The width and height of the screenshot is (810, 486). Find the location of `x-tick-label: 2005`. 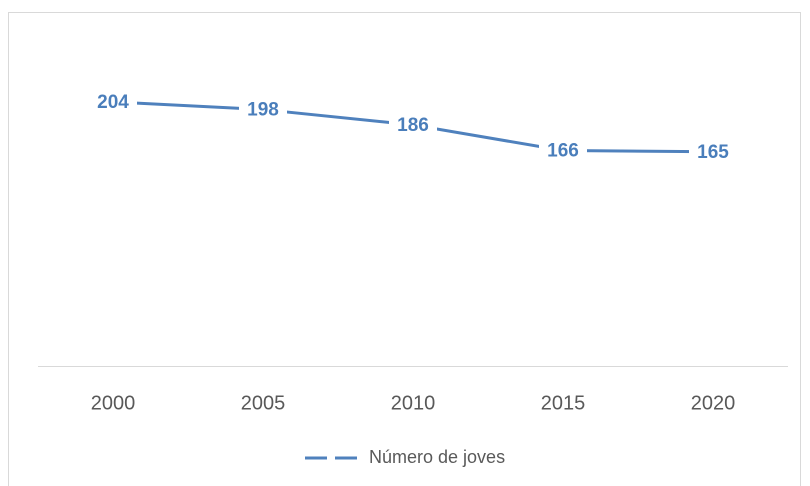

x-tick-label: 2005 is located at coordinates (263, 403).